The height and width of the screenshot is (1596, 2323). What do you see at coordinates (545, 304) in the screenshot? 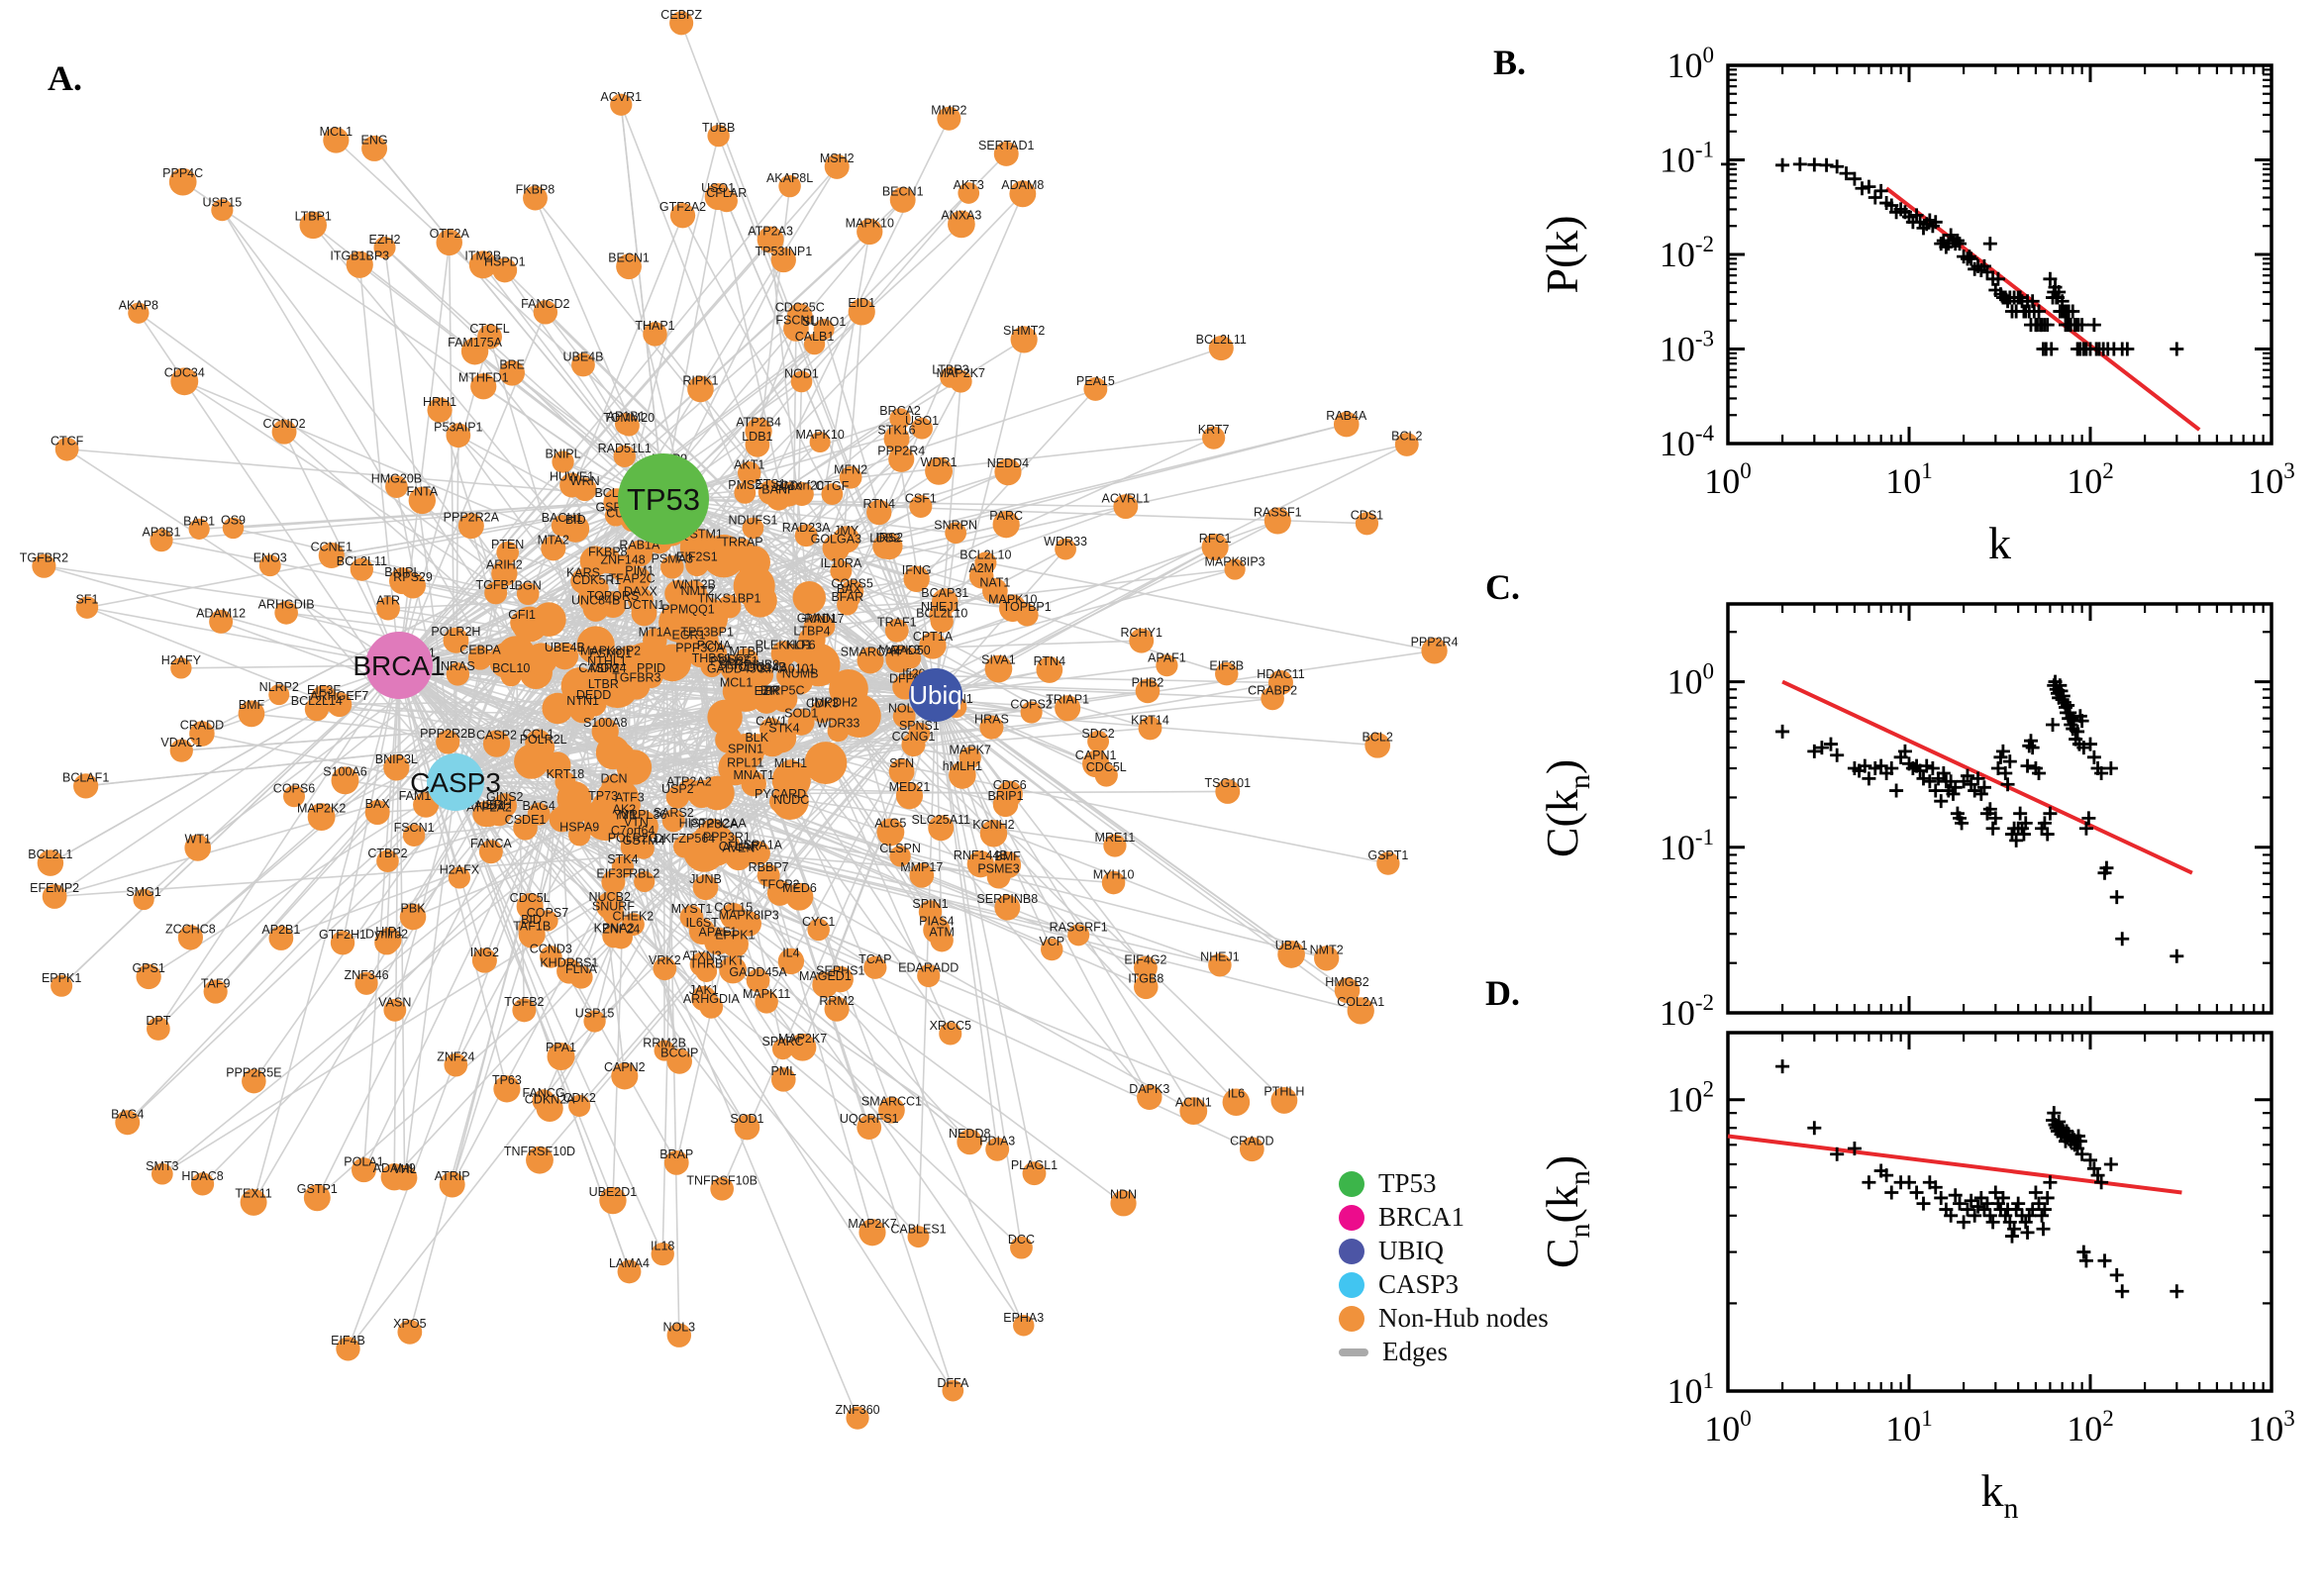
I see `gene-label: FANCD2` at bounding box center [545, 304].